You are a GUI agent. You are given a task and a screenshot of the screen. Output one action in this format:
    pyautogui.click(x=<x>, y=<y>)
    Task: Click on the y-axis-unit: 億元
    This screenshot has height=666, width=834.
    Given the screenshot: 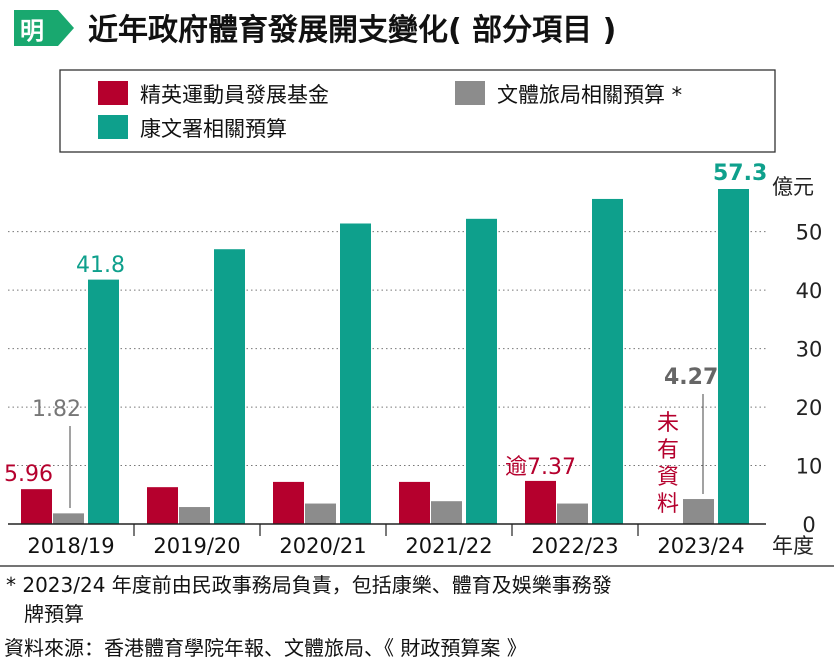 What is the action you would take?
    pyautogui.click(x=793, y=187)
    